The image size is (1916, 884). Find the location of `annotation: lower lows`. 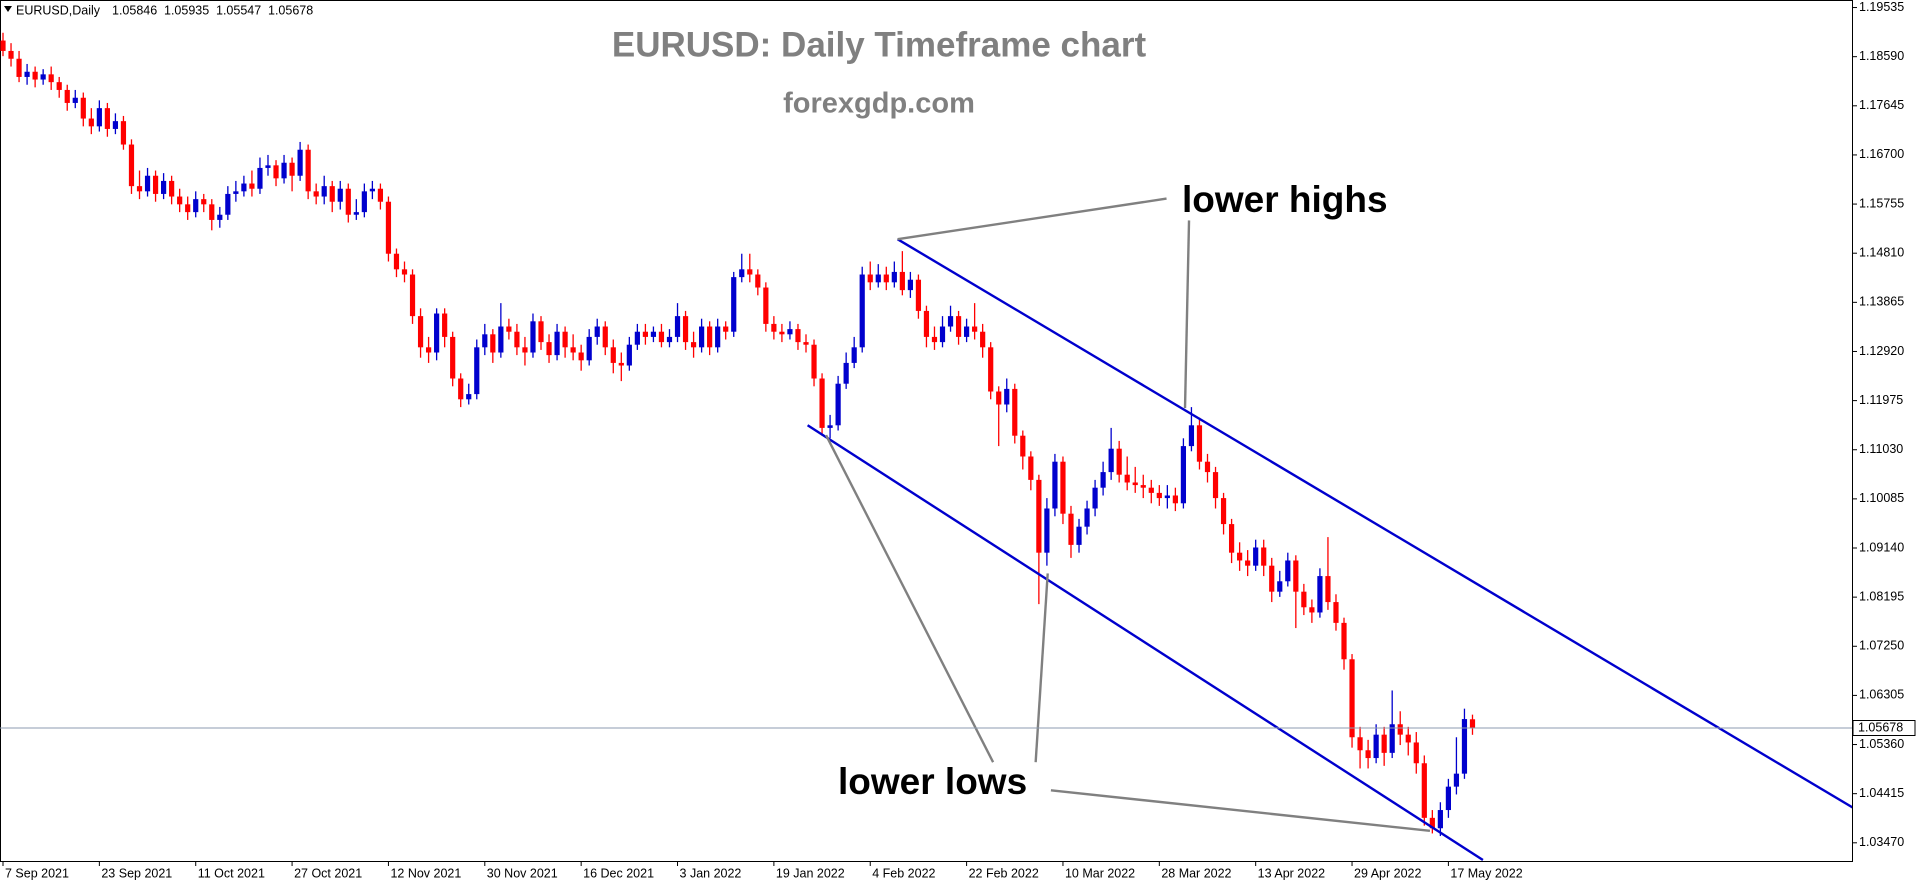

annotation: lower lows is located at coordinates (932, 781).